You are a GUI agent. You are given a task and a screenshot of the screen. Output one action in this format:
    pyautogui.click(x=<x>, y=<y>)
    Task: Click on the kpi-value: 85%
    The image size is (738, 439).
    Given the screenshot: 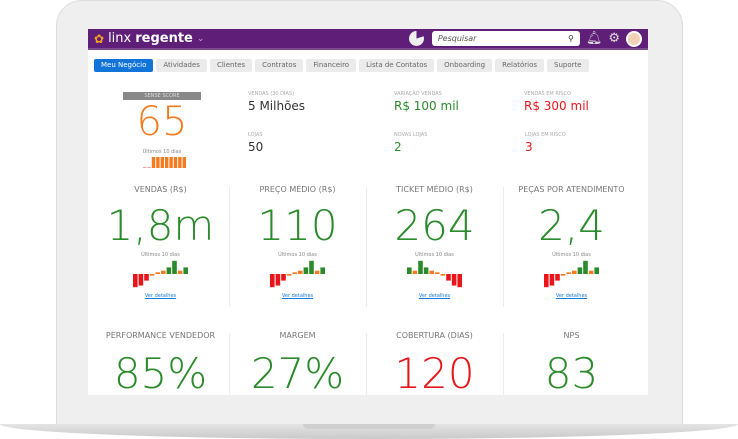 What is the action you would take?
    pyautogui.click(x=160, y=372)
    